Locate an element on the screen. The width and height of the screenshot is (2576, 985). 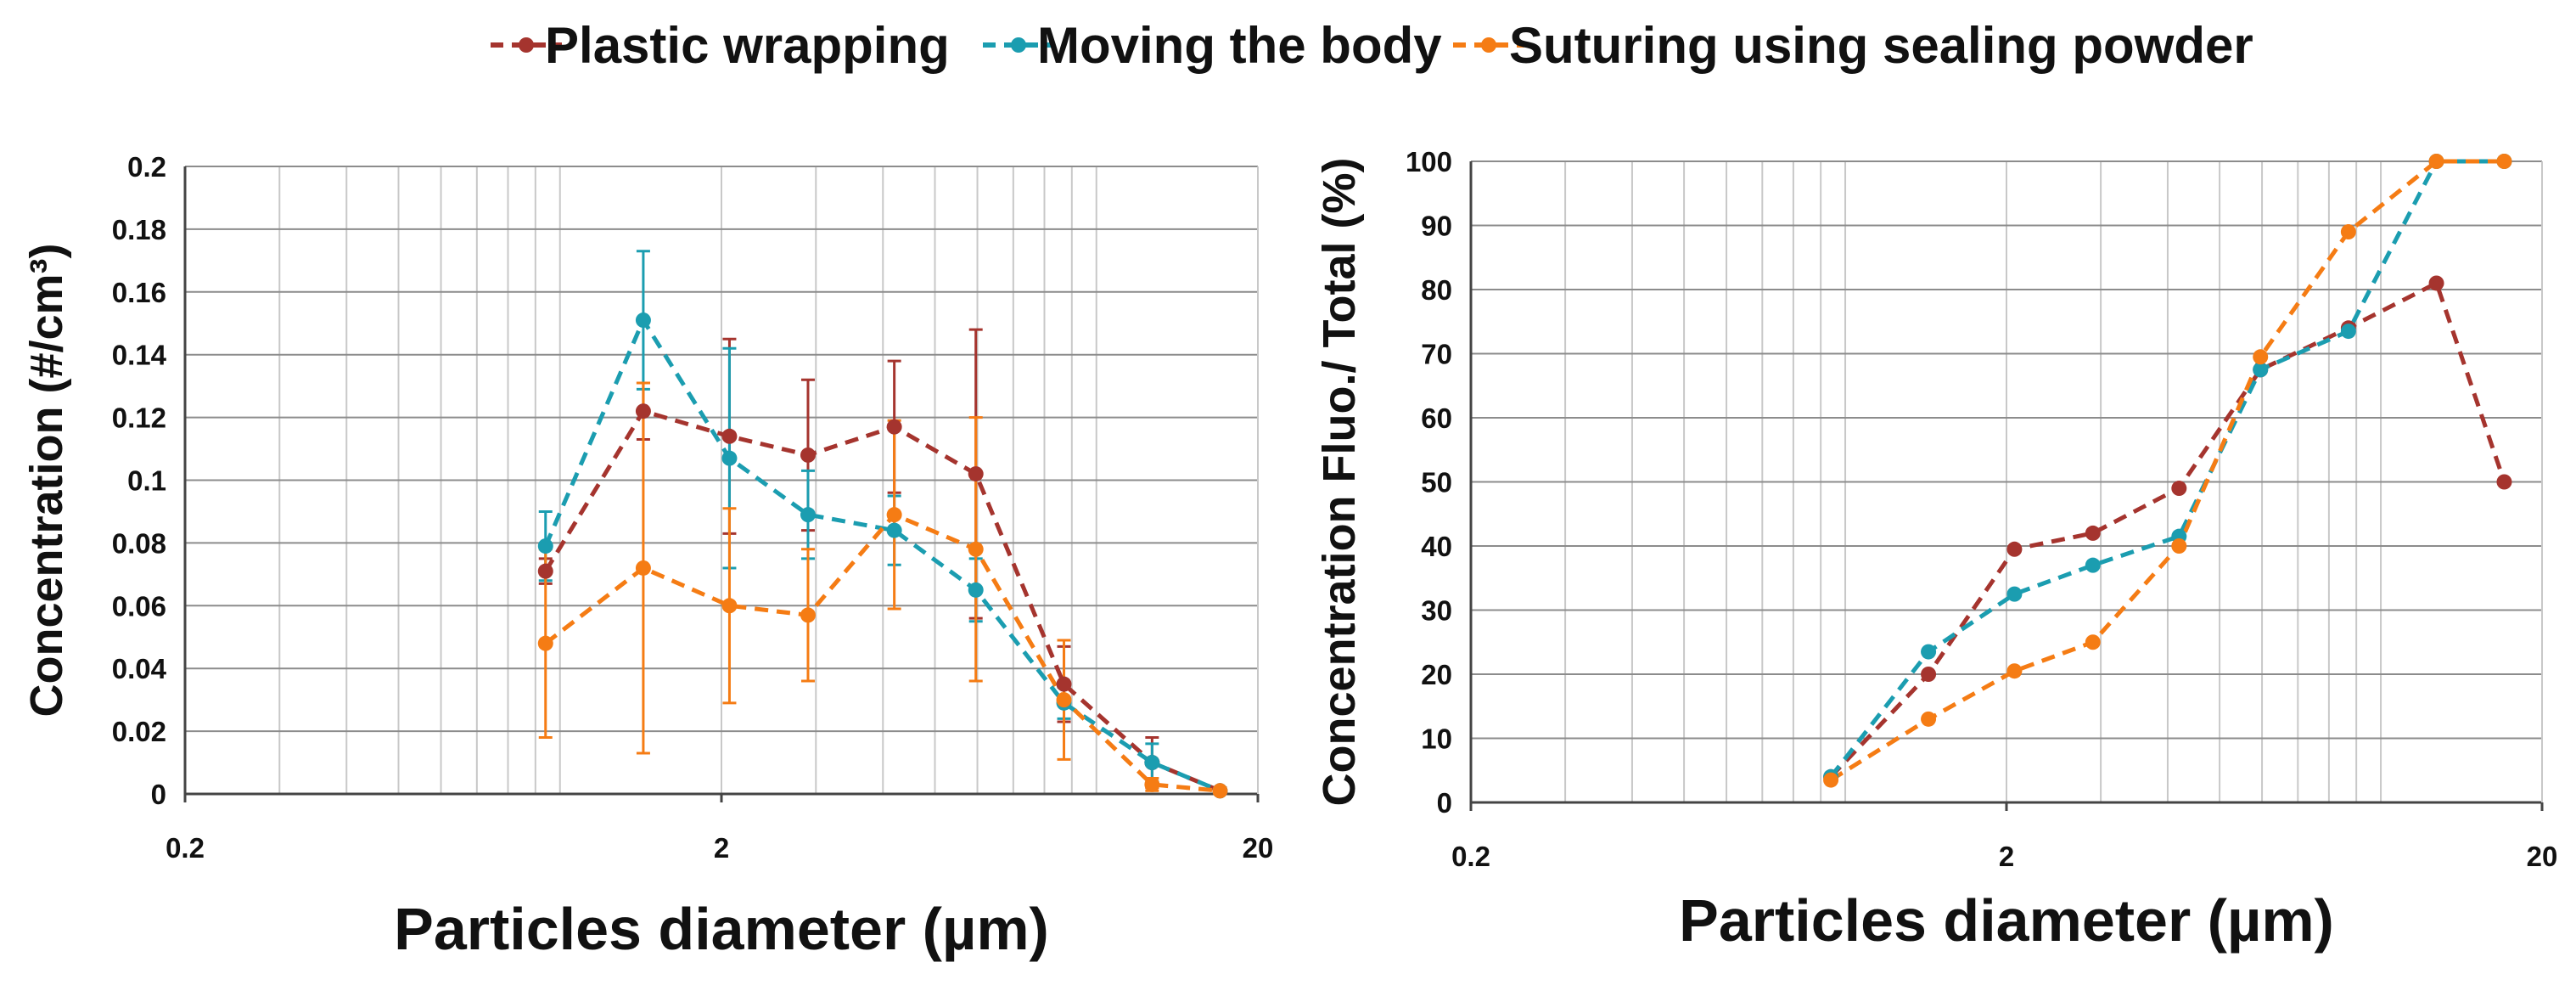
legend-item-moving-the-body: Moving the body is located at coordinates (1212, 45).